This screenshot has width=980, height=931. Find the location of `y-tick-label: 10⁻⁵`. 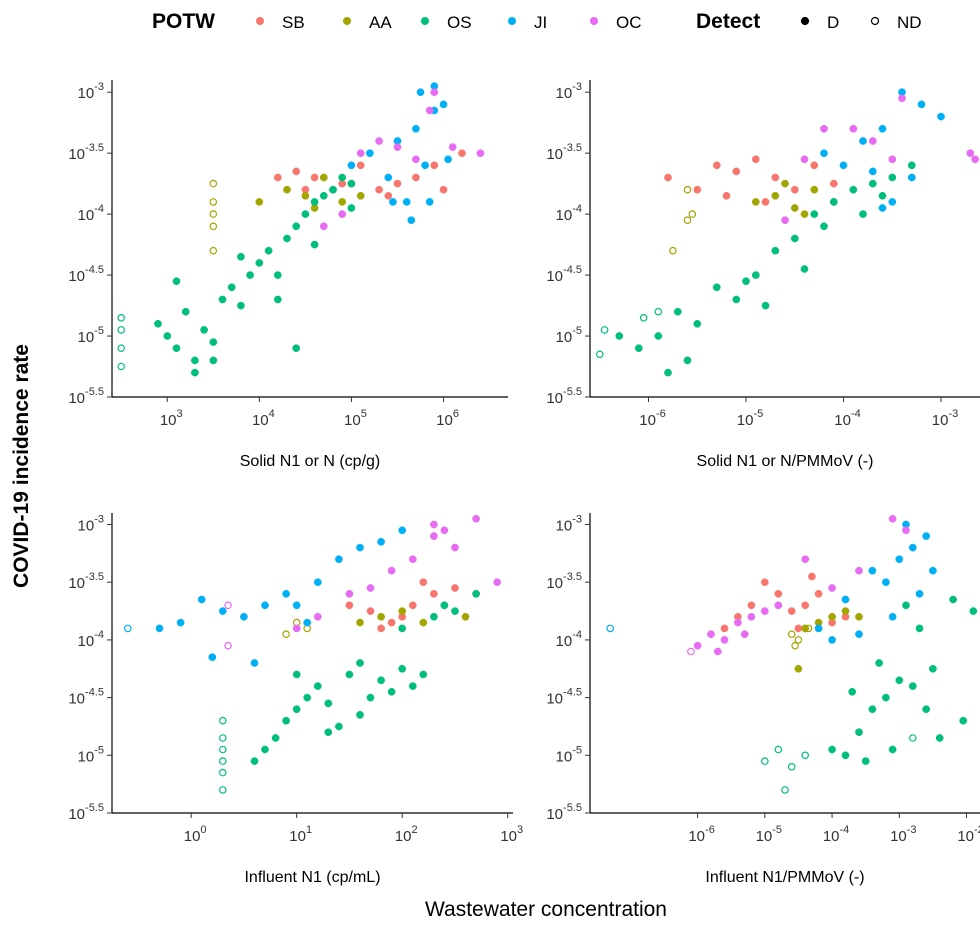

y-tick-label: 10⁻⁵ is located at coordinates (91, 335).